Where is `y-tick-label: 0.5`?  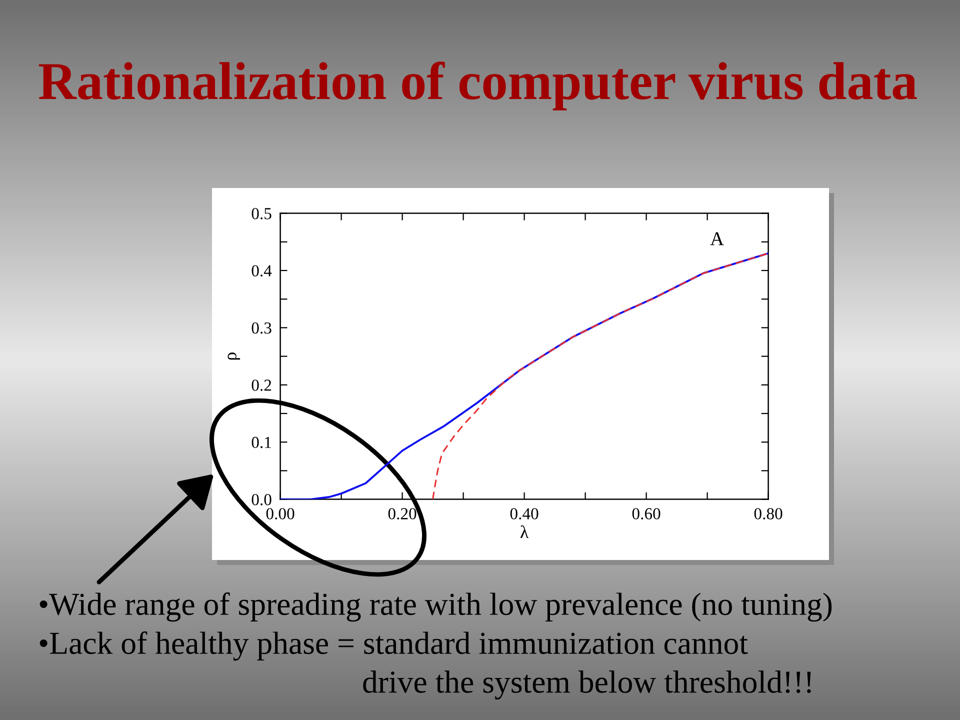
y-tick-label: 0.5 is located at coordinates (262, 214).